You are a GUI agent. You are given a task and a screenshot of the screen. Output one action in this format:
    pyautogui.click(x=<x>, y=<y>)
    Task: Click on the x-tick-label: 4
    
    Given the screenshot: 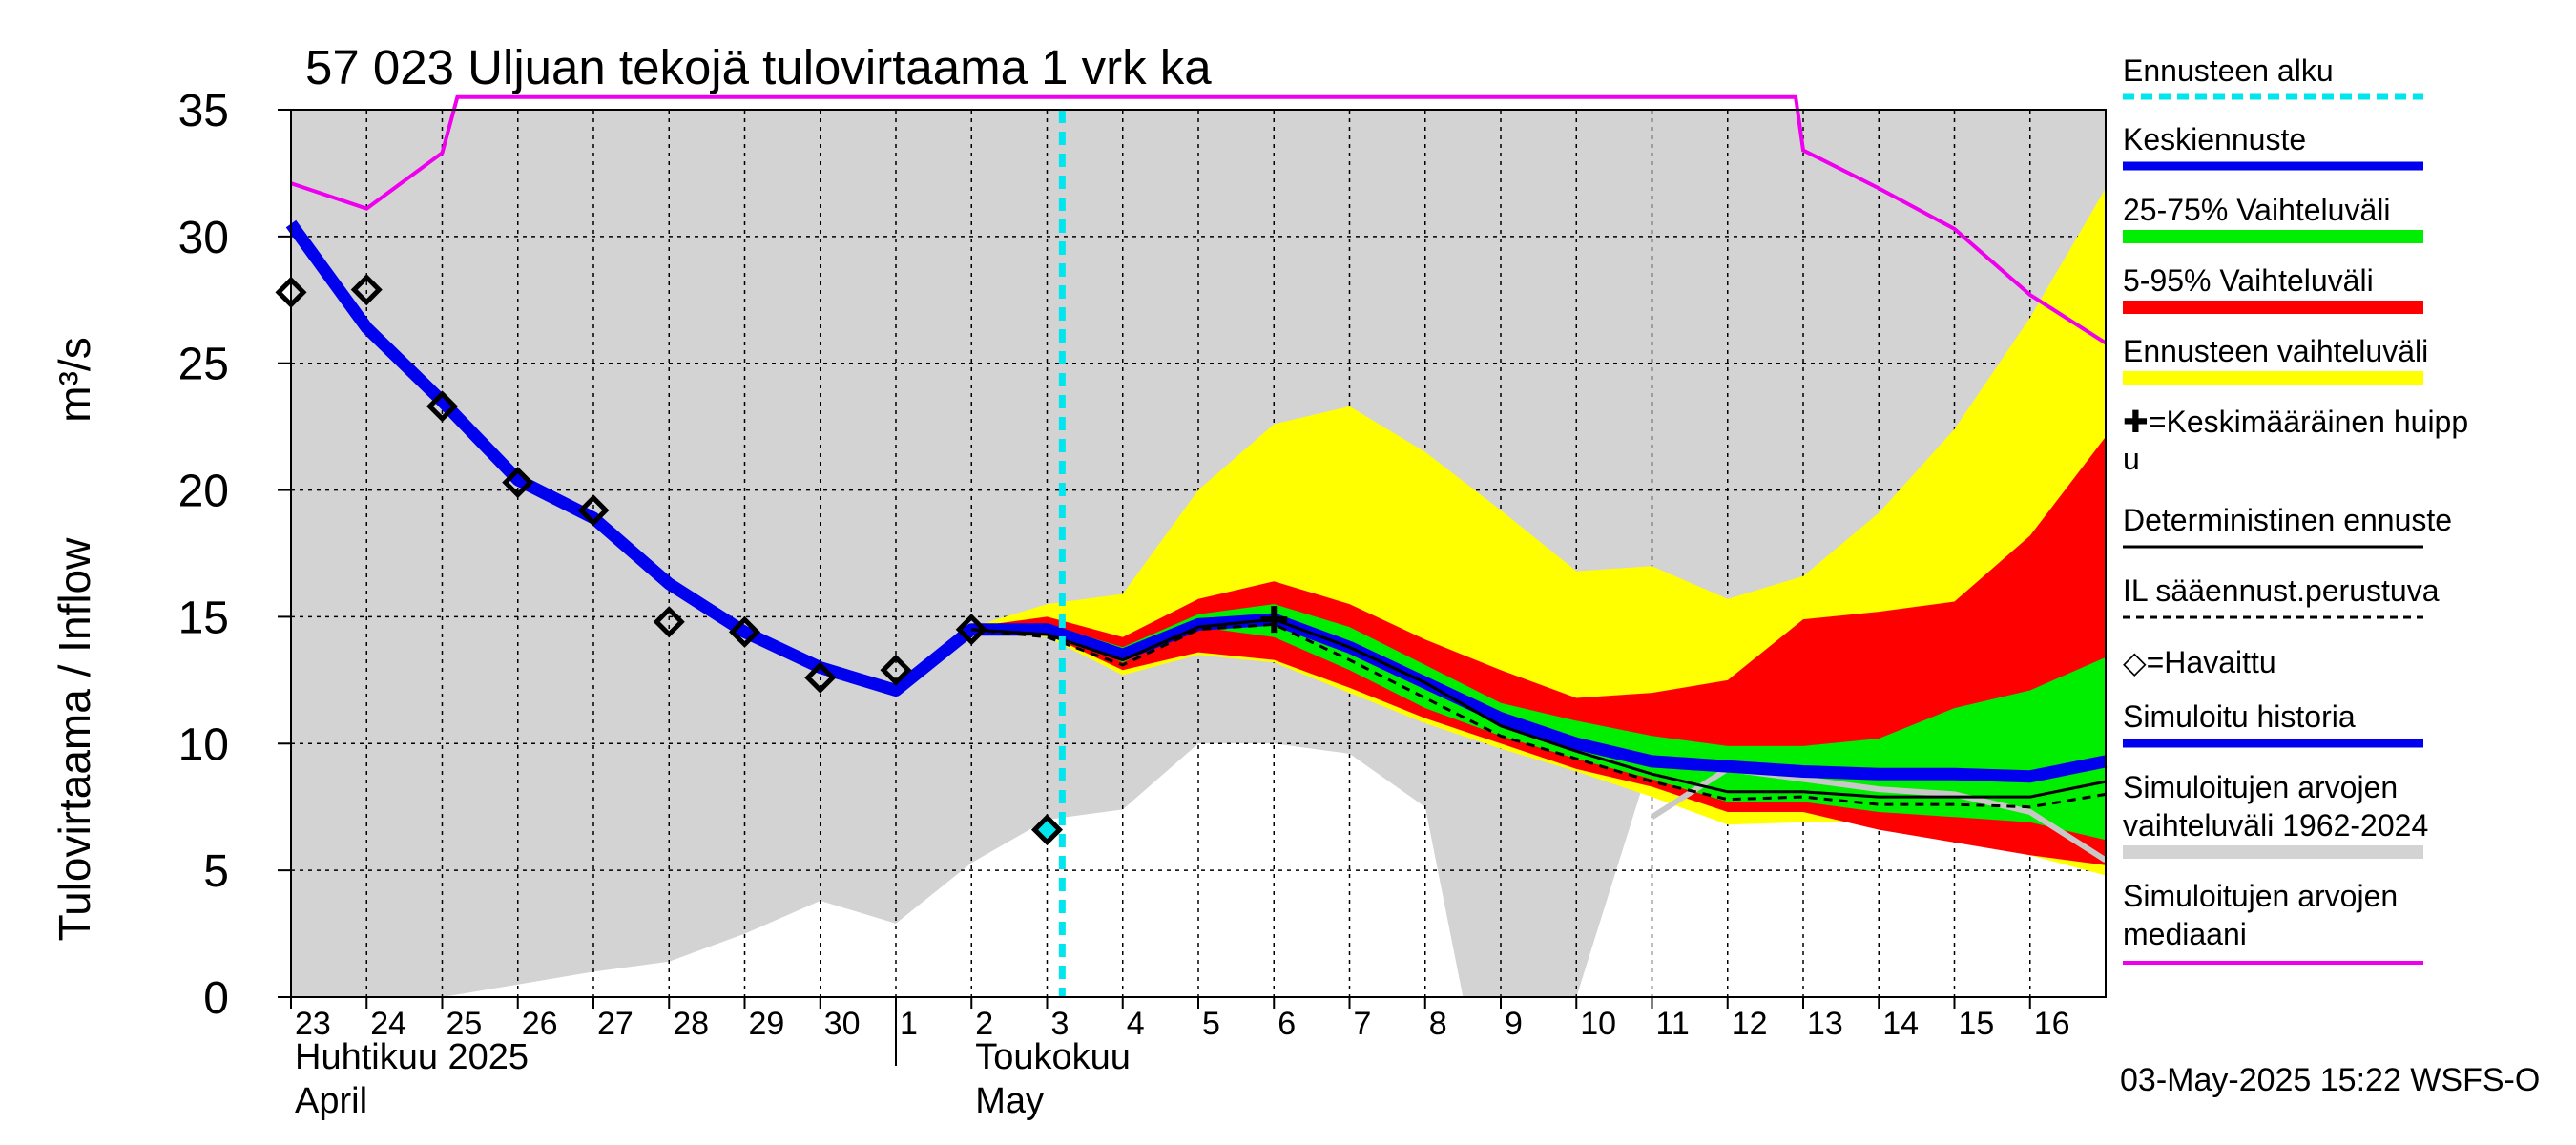 What is the action you would take?
    pyautogui.click(x=1136, y=1024)
    